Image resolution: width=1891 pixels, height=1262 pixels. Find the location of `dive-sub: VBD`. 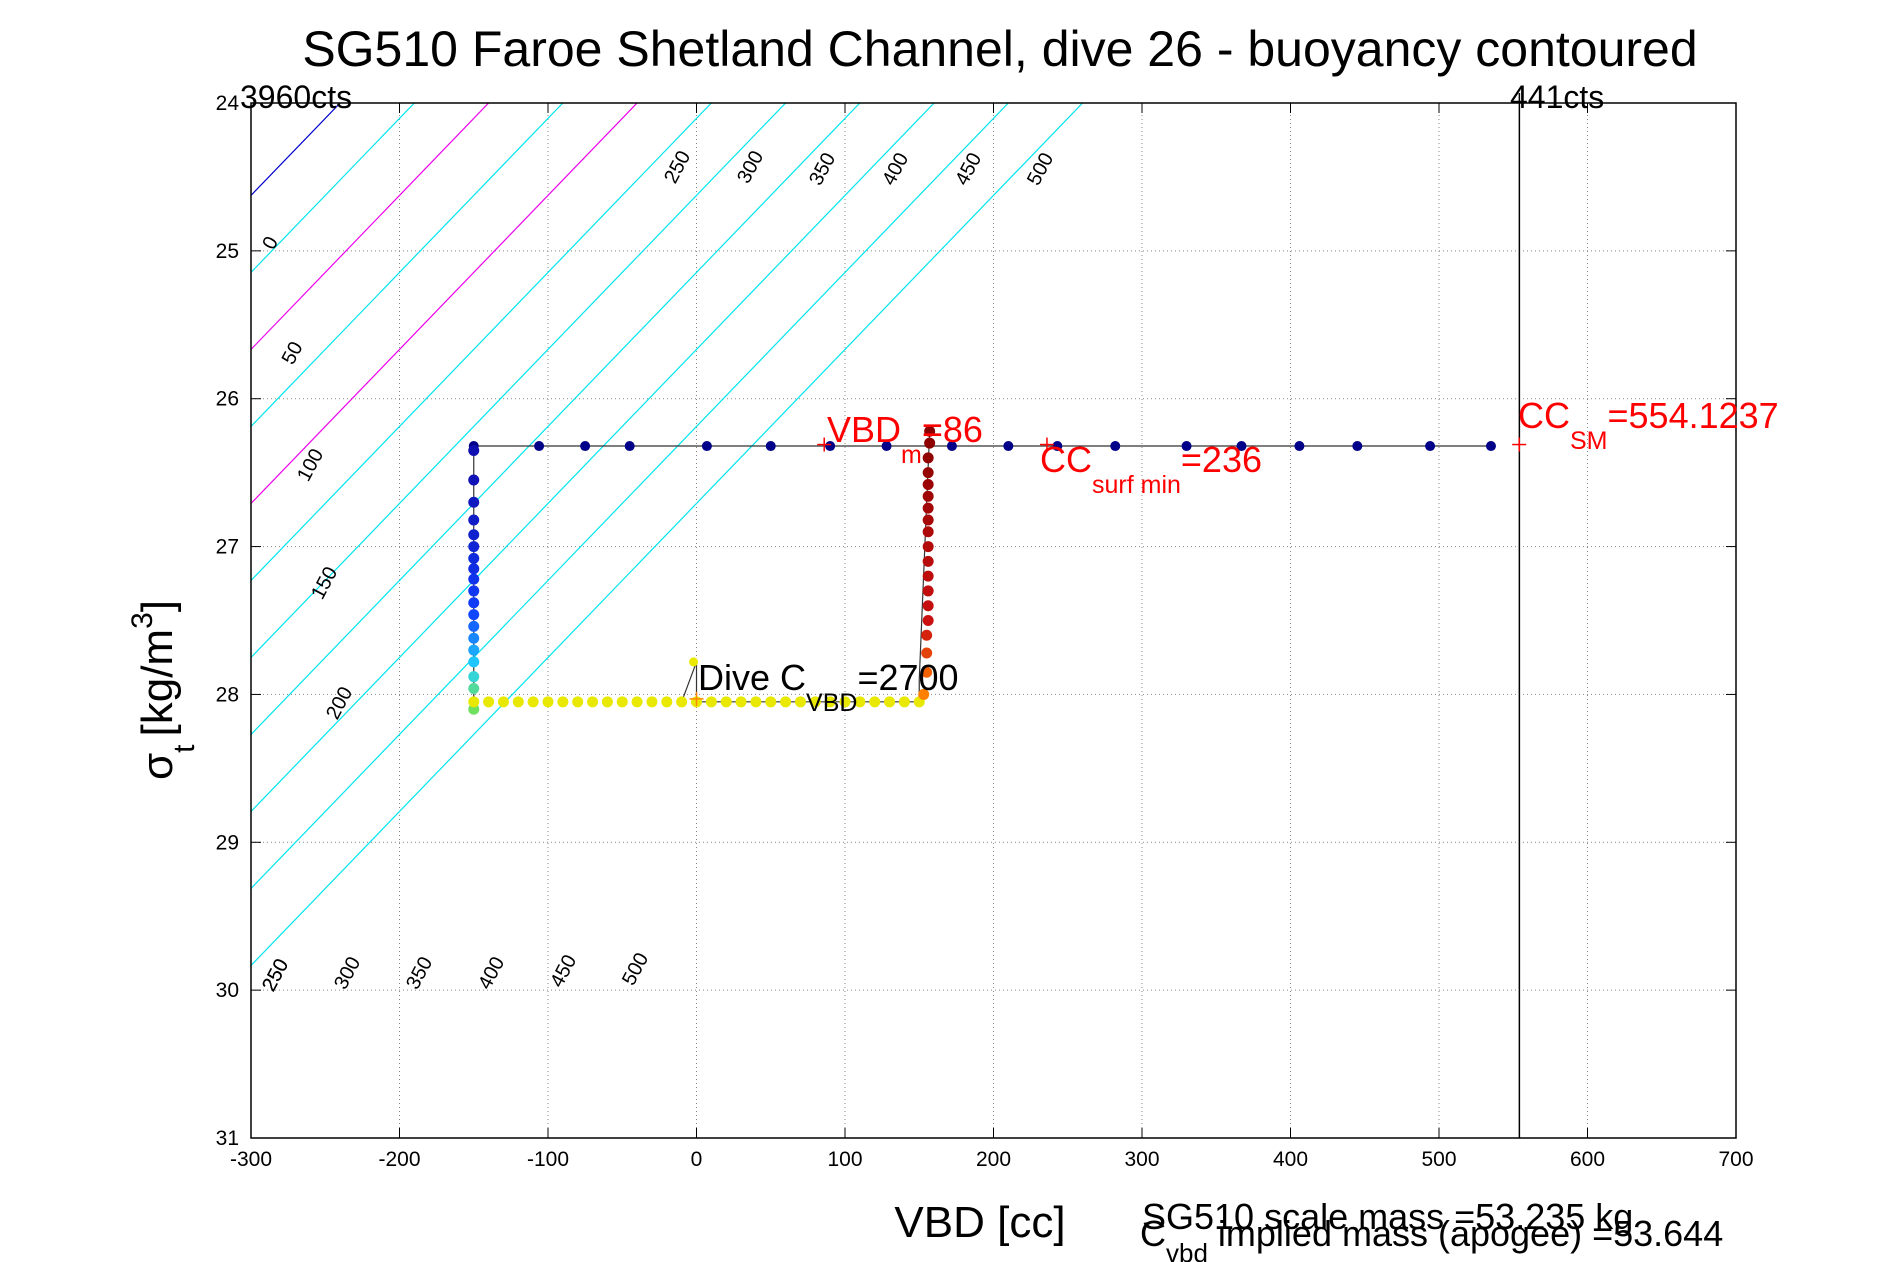

dive-sub: VBD is located at coordinates (831, 703).